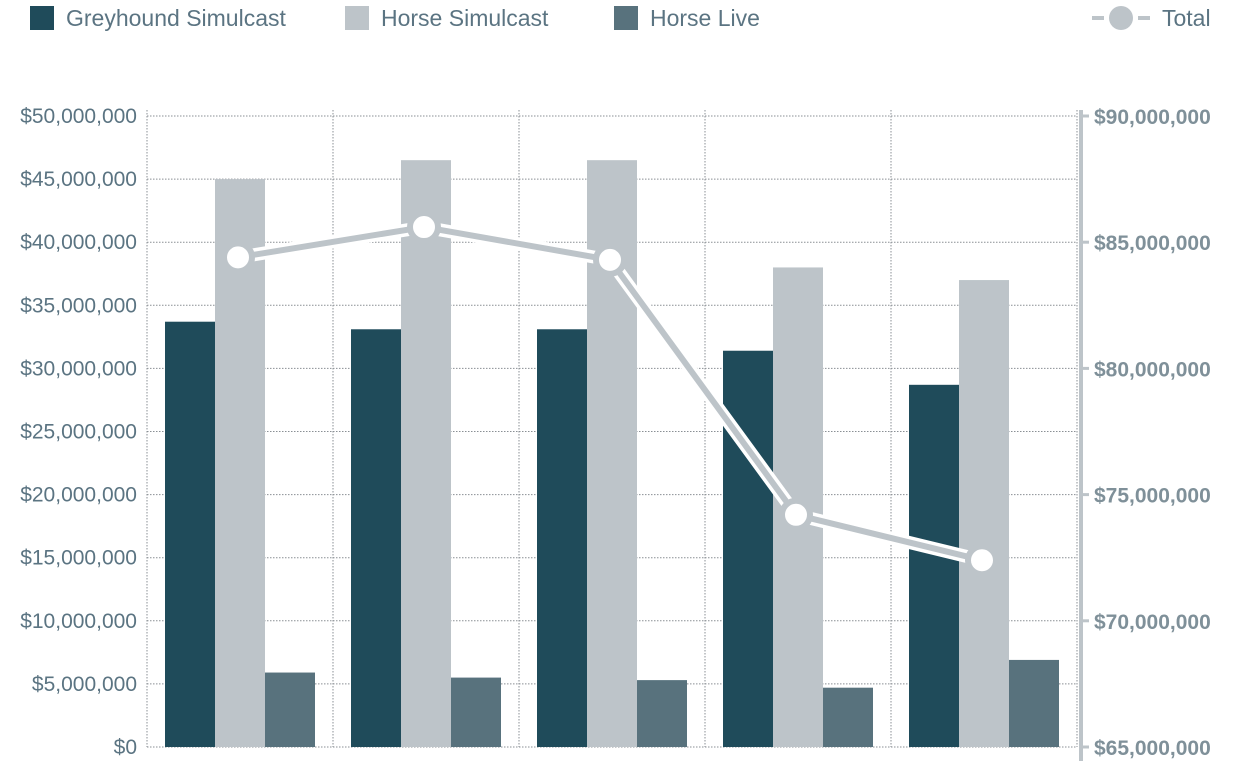 This screenshot has height=761, width=1236. I want to click on legend-item-horse-live: Horse Live, so click(687, 18).